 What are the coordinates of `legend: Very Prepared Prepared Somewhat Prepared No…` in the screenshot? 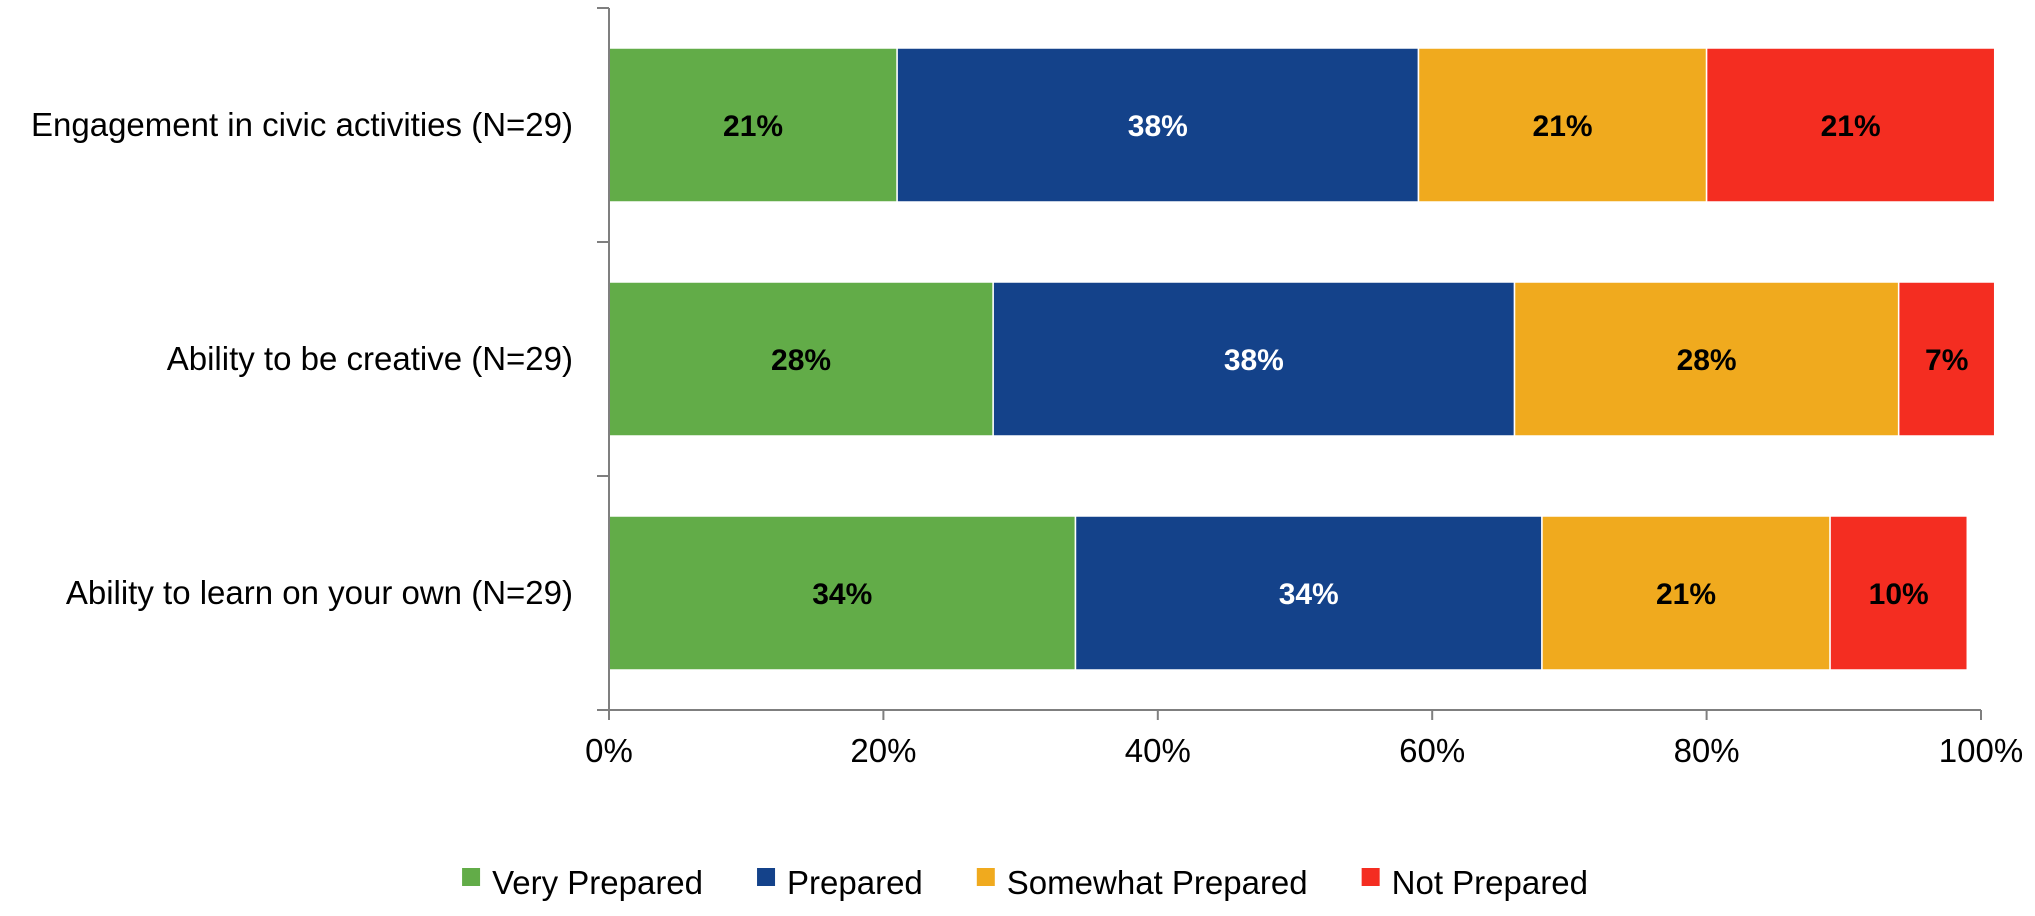 It's located at (1025, 882).